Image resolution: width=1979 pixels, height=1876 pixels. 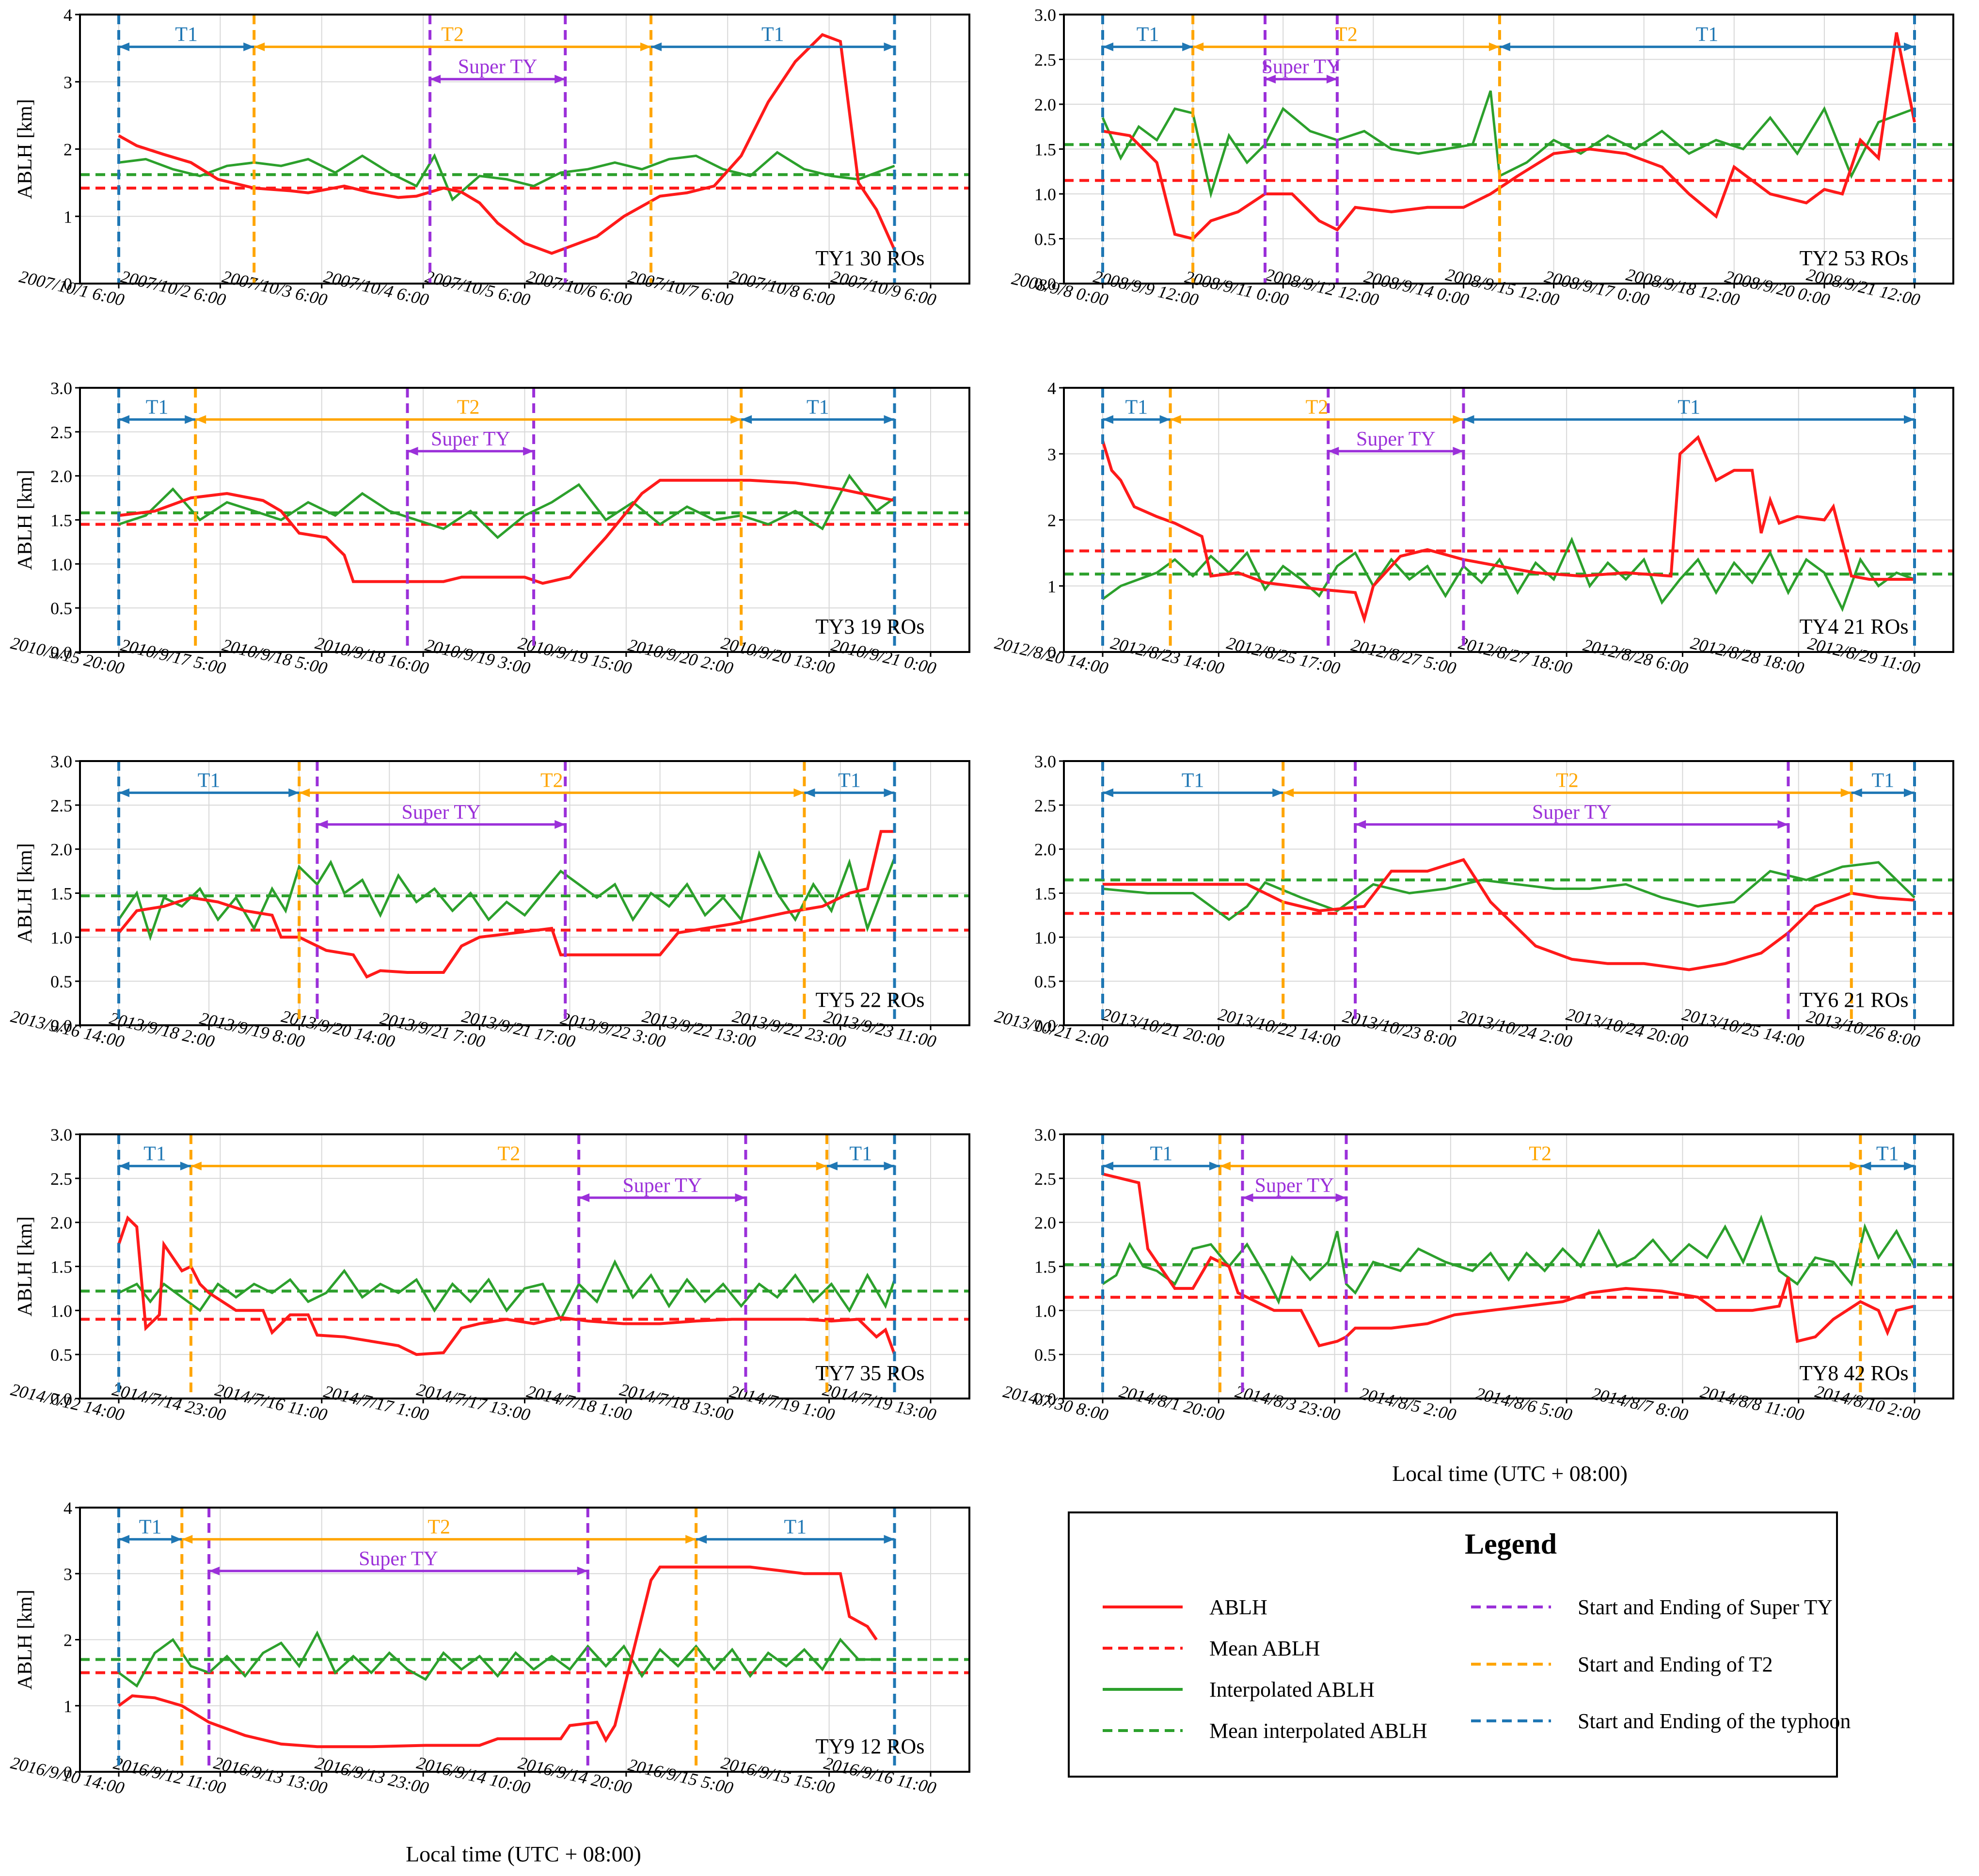 What do you see at coordinates (1292, 1689) in the screenshot?
I see `legend-label: Interpolated ABLH` at bounding box center [1292, 1689].